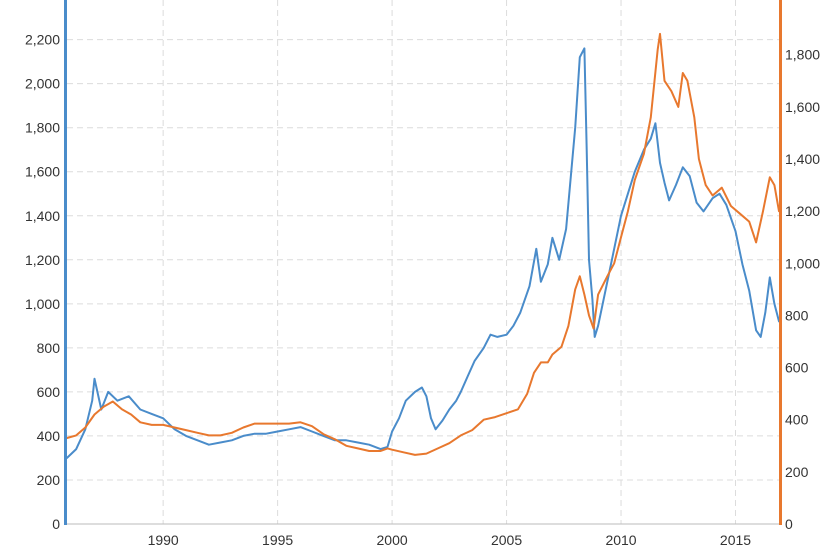 The height and width of the screenshot is (549, 831). Describe the element at coordinates (789, 524) in the screenshot. I see `right-y-tick-label: 0` at that location.